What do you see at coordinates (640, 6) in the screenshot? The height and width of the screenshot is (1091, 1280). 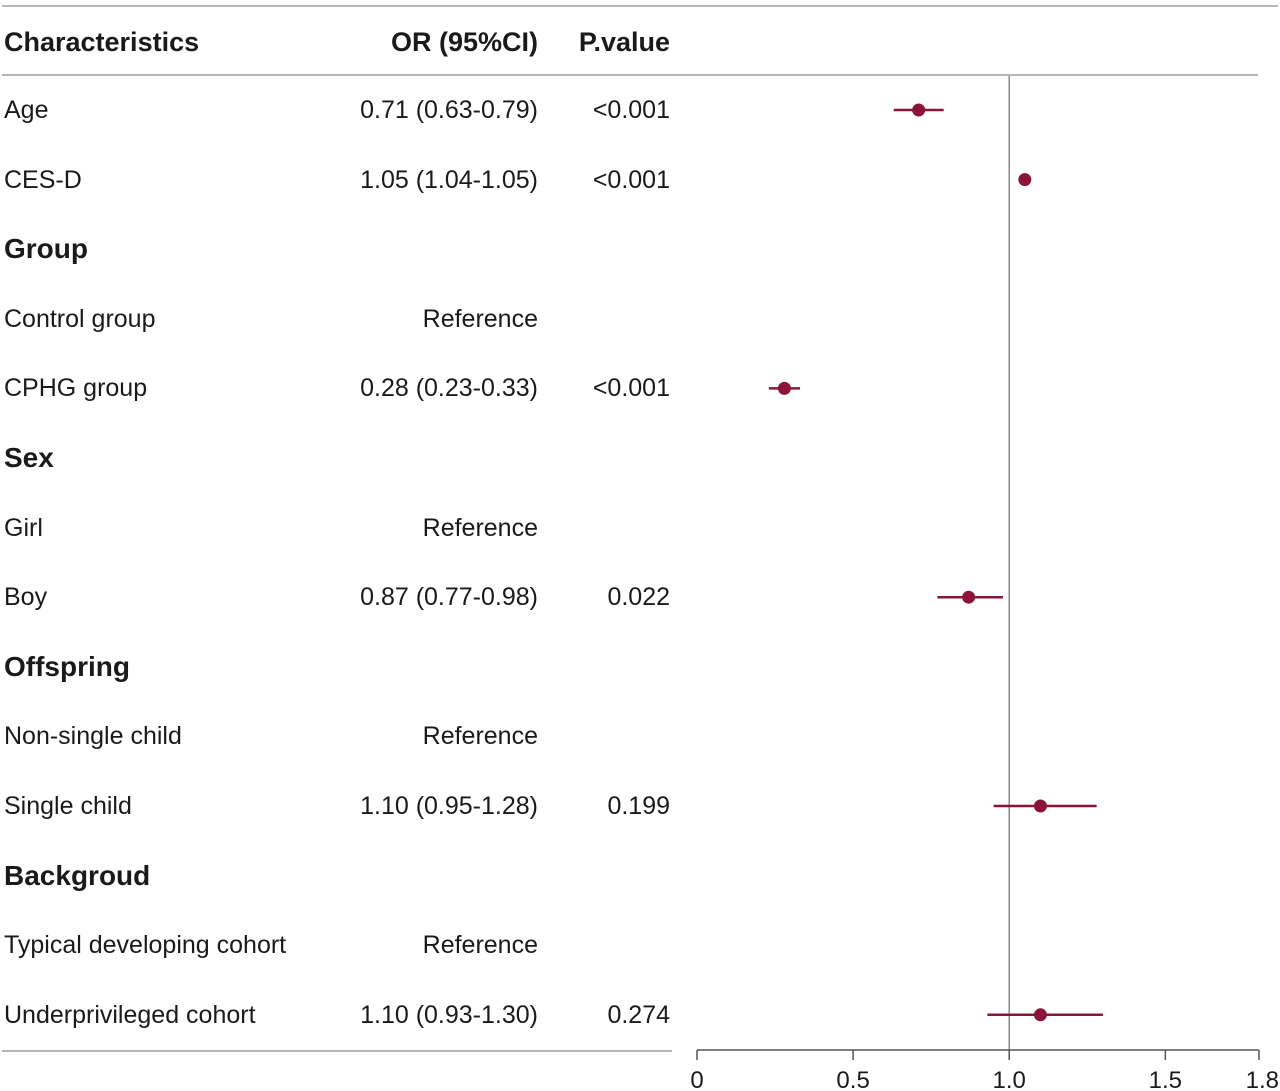 I see `top-rule` at bounding box center [640, 6].